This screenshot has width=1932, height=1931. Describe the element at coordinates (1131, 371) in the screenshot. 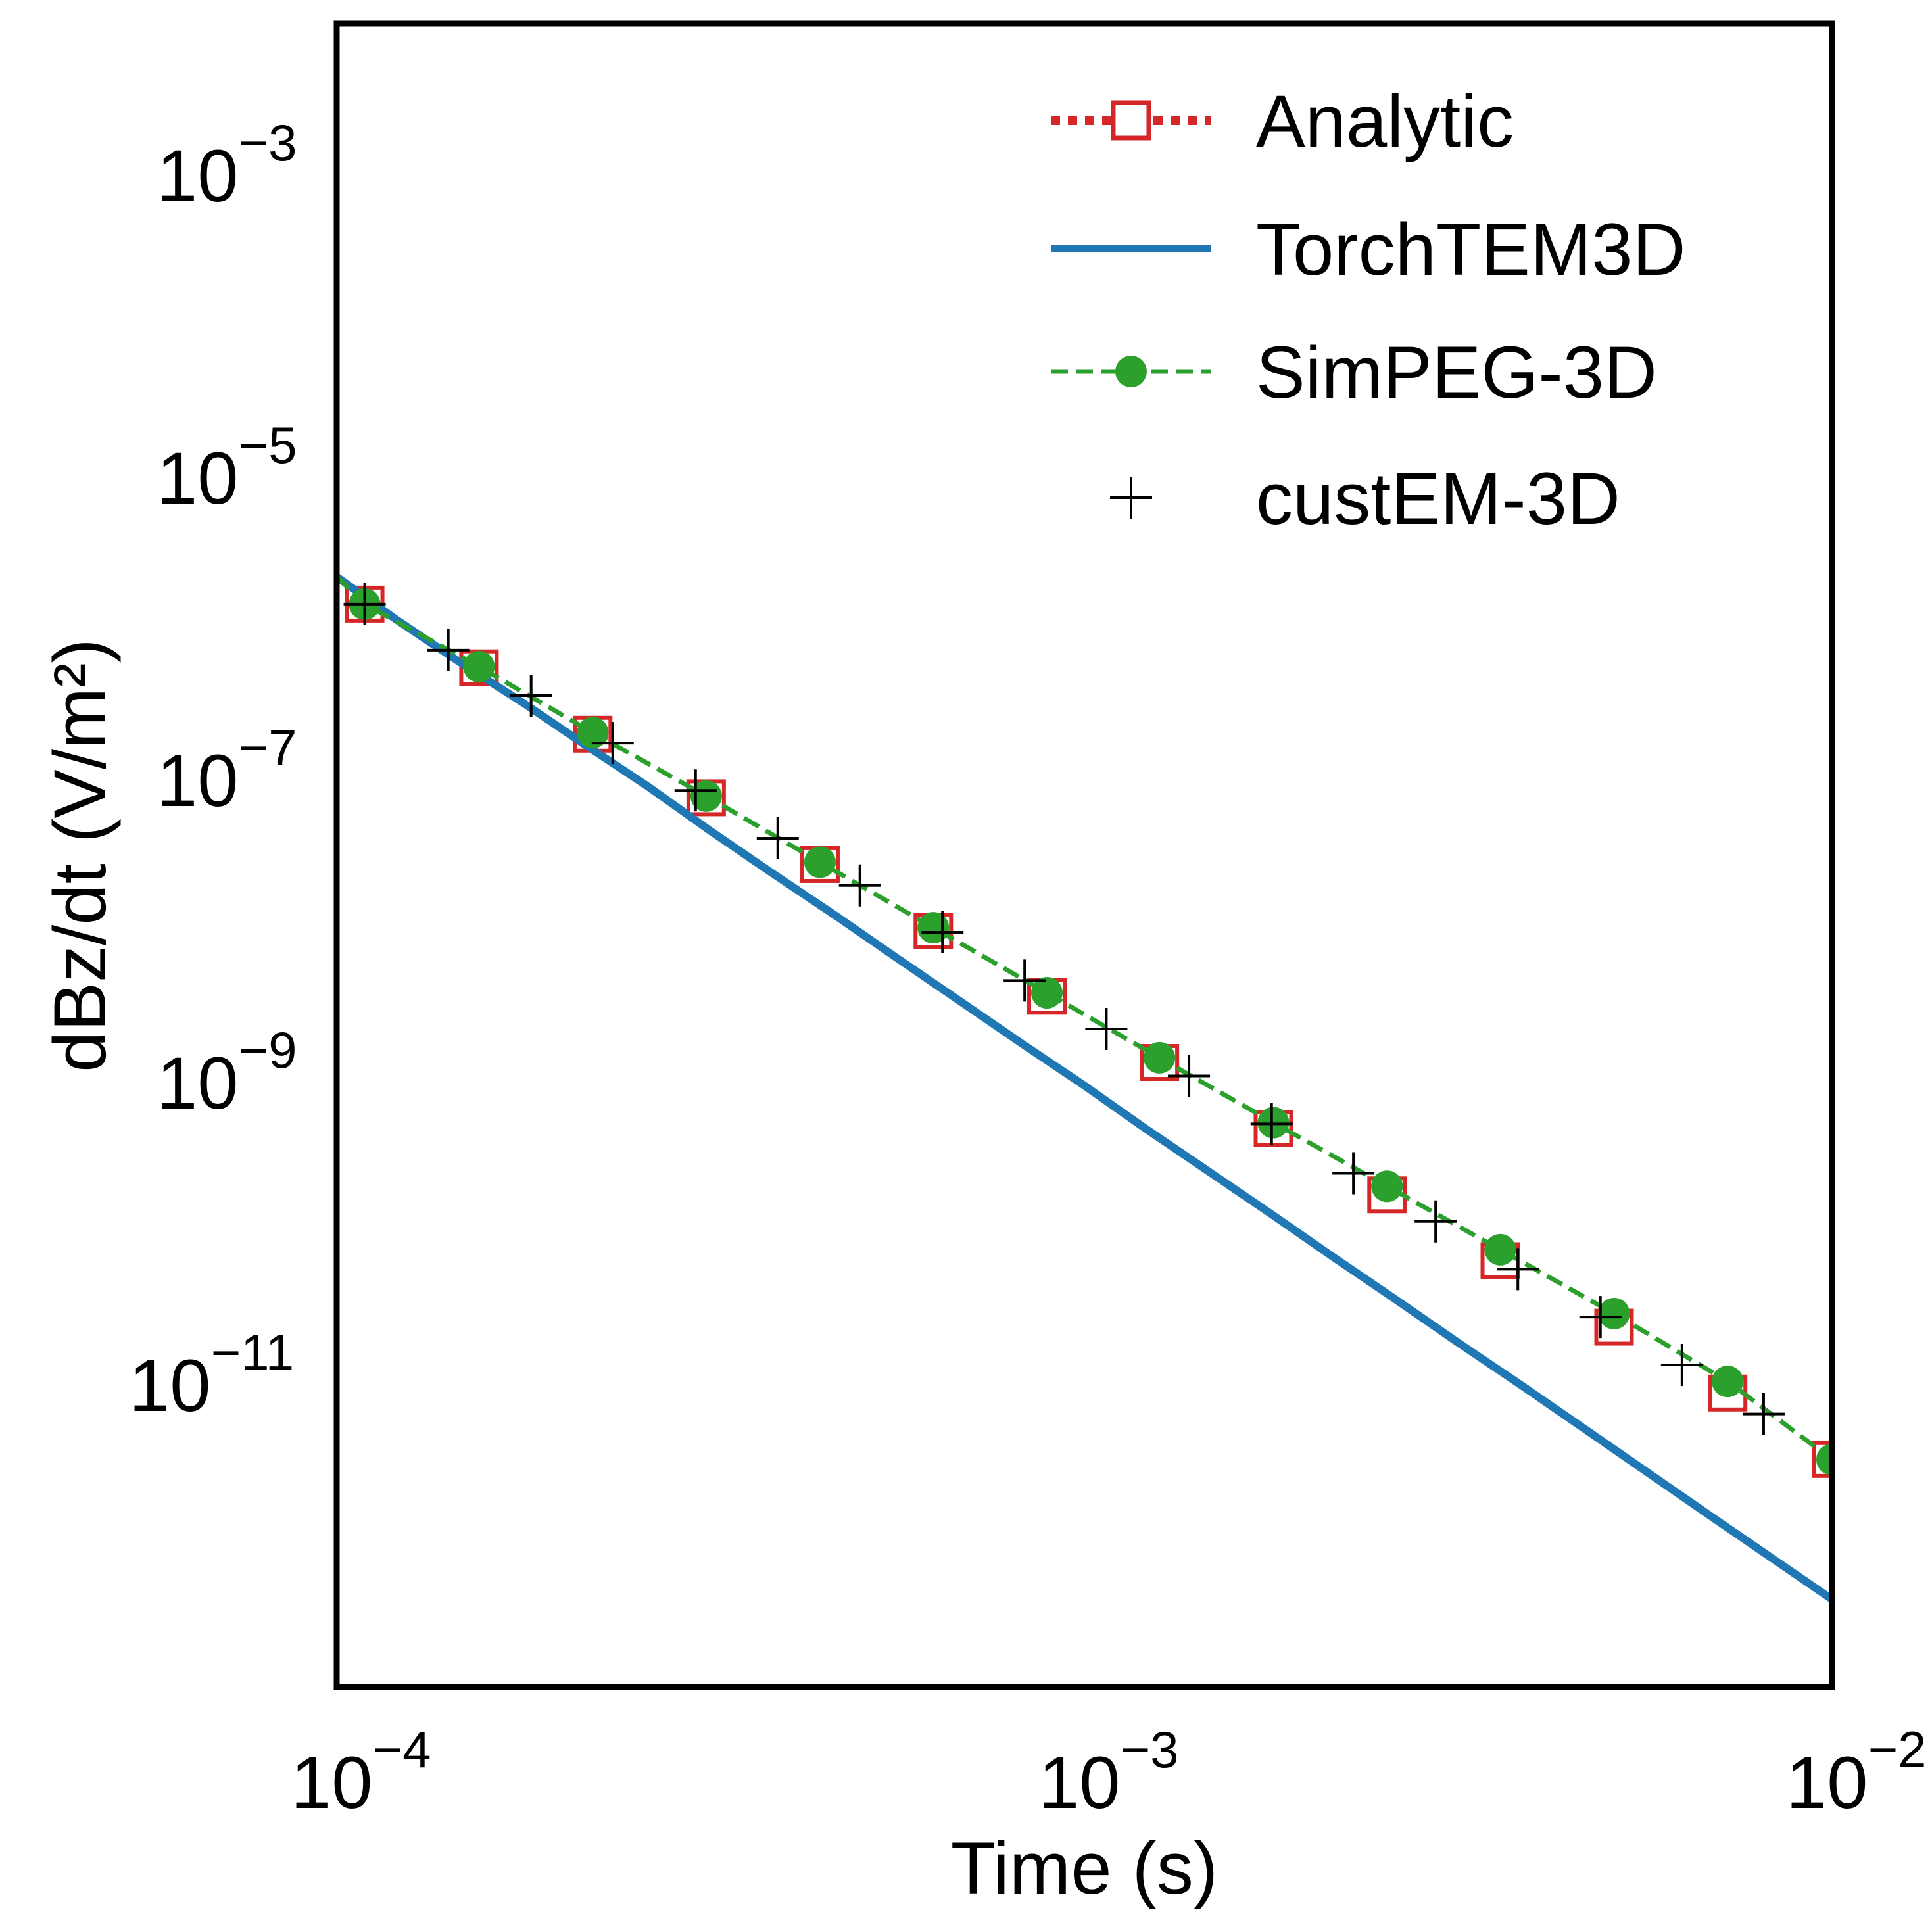

I see `legend-simpeg3d-marker` at that location.